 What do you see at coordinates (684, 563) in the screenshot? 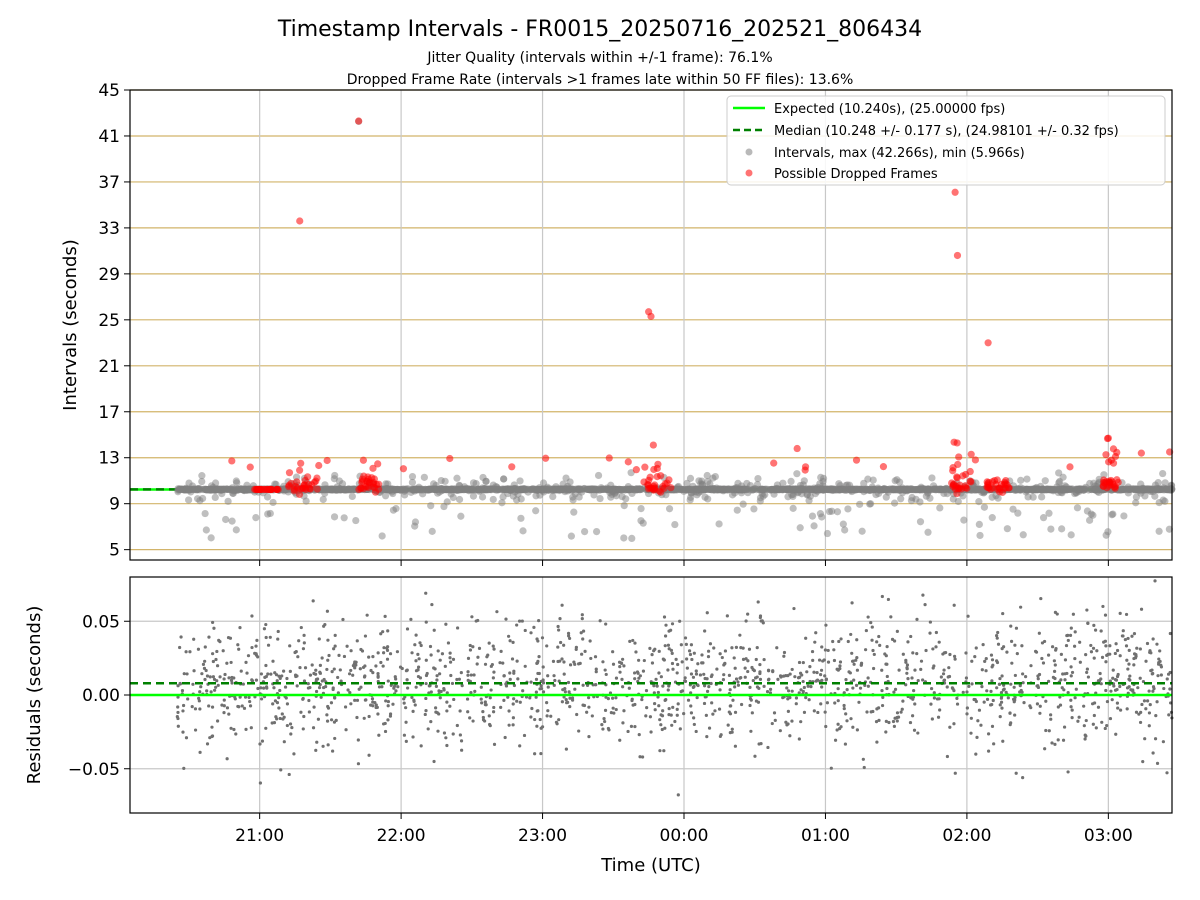
I see `intervals-x-ticks` at bounding box center [684, 563].